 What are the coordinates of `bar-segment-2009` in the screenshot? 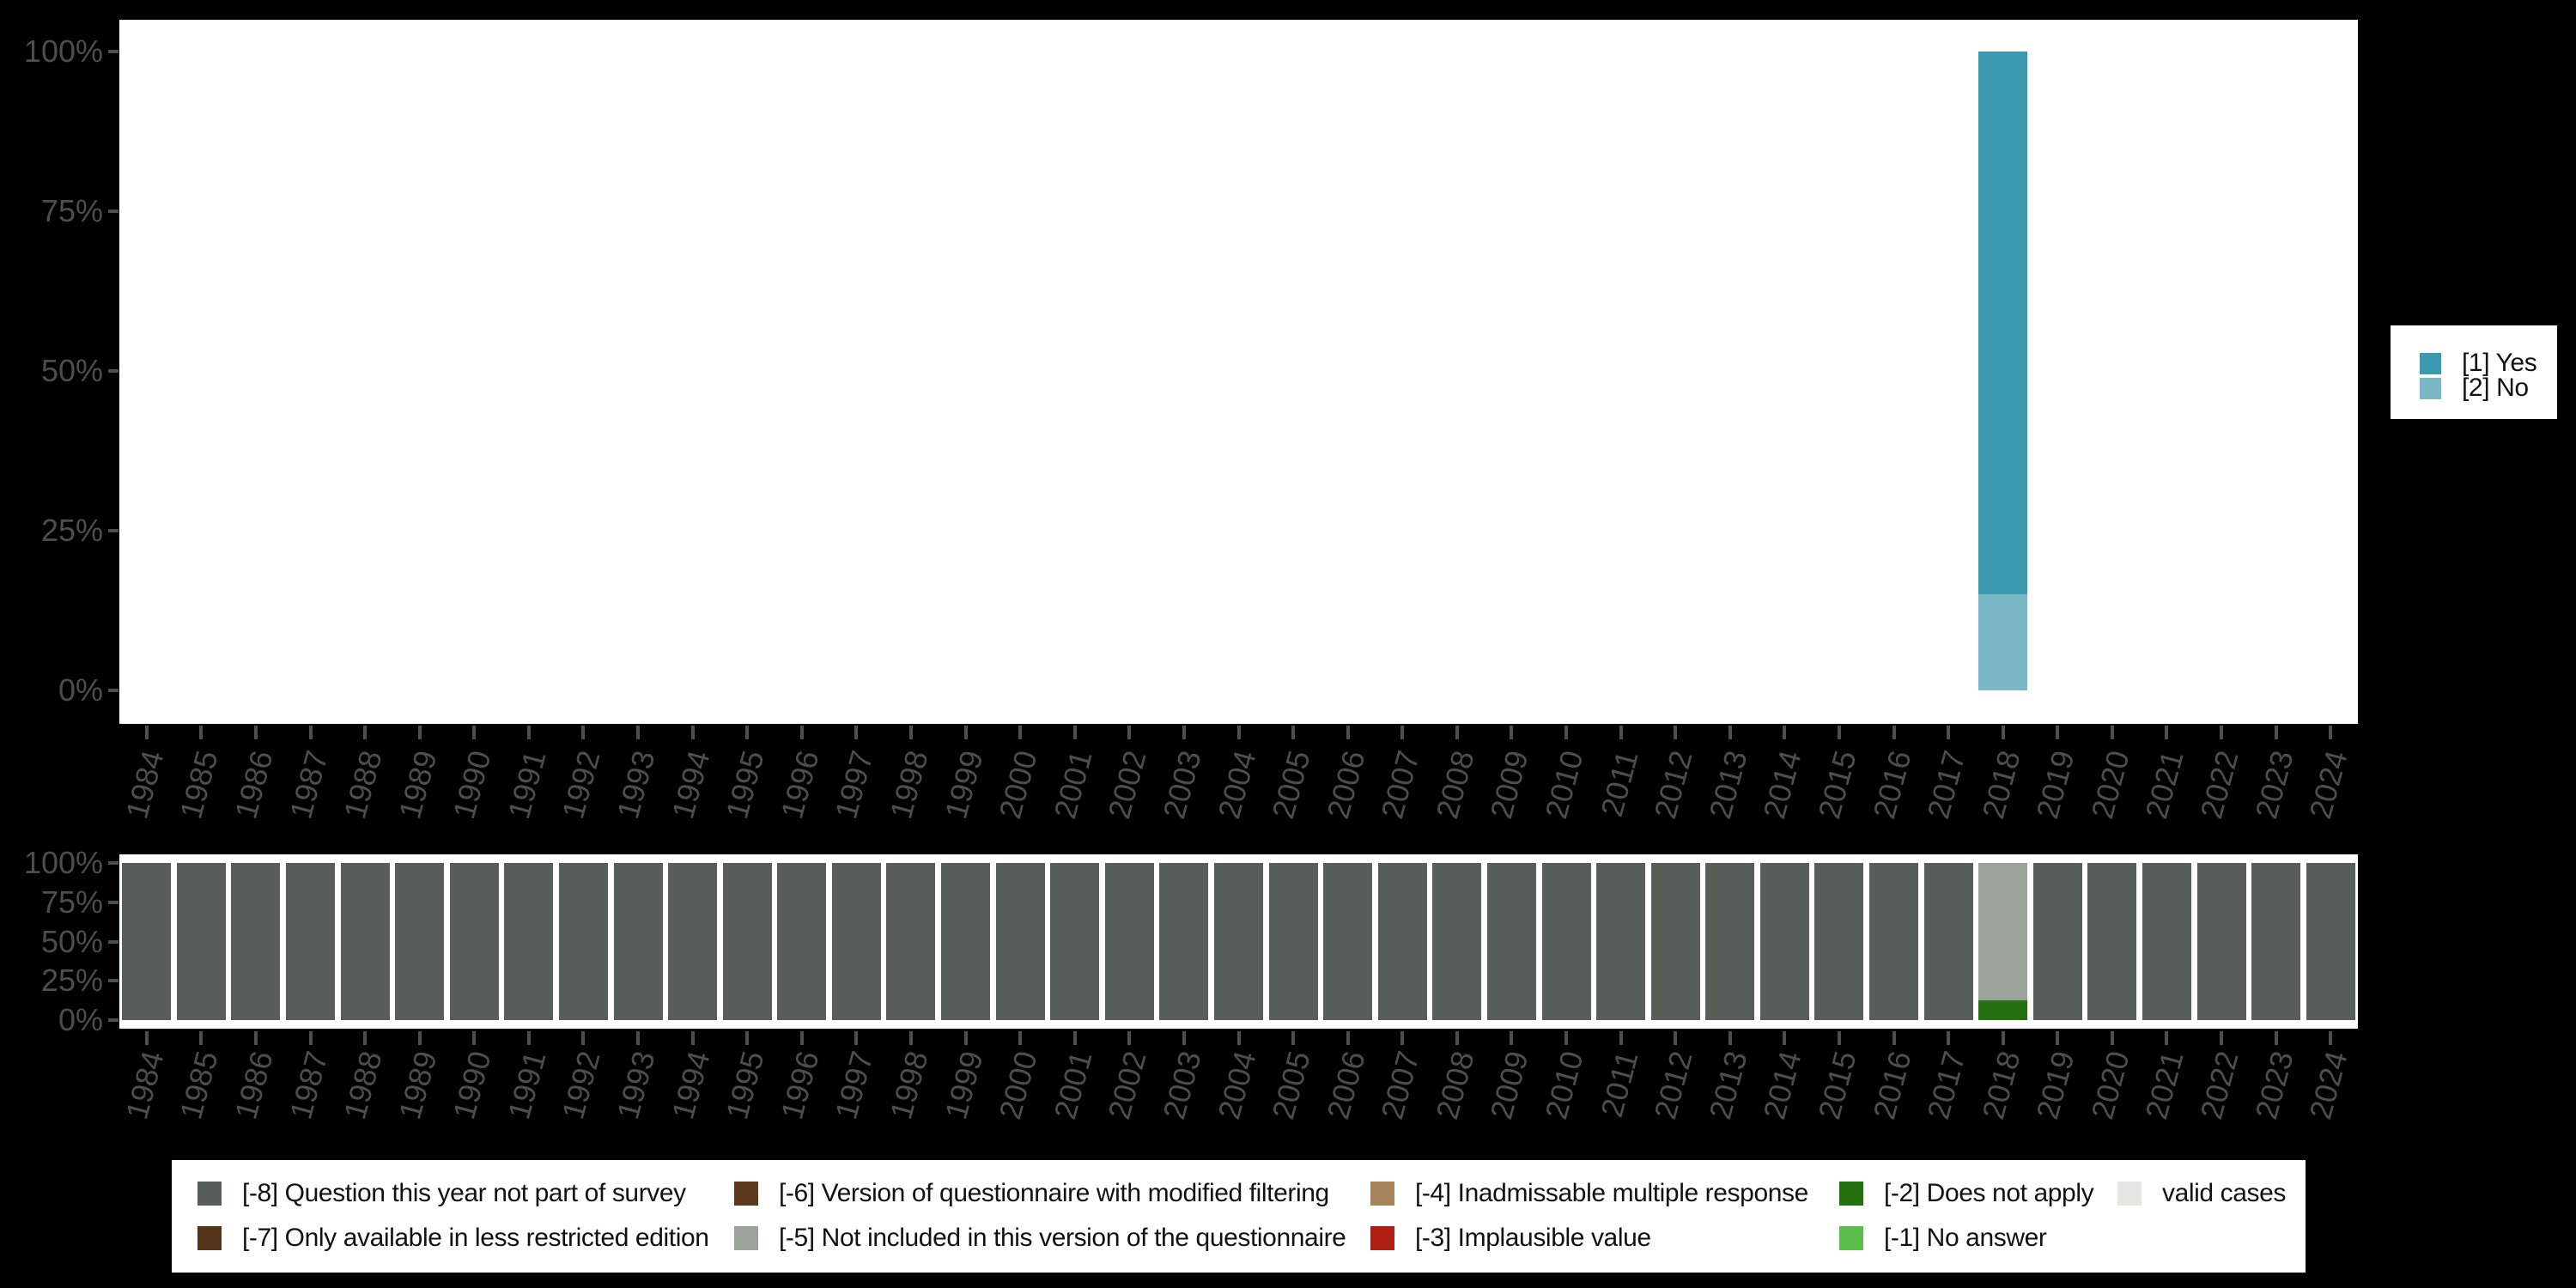 It's located at (1511, 941).